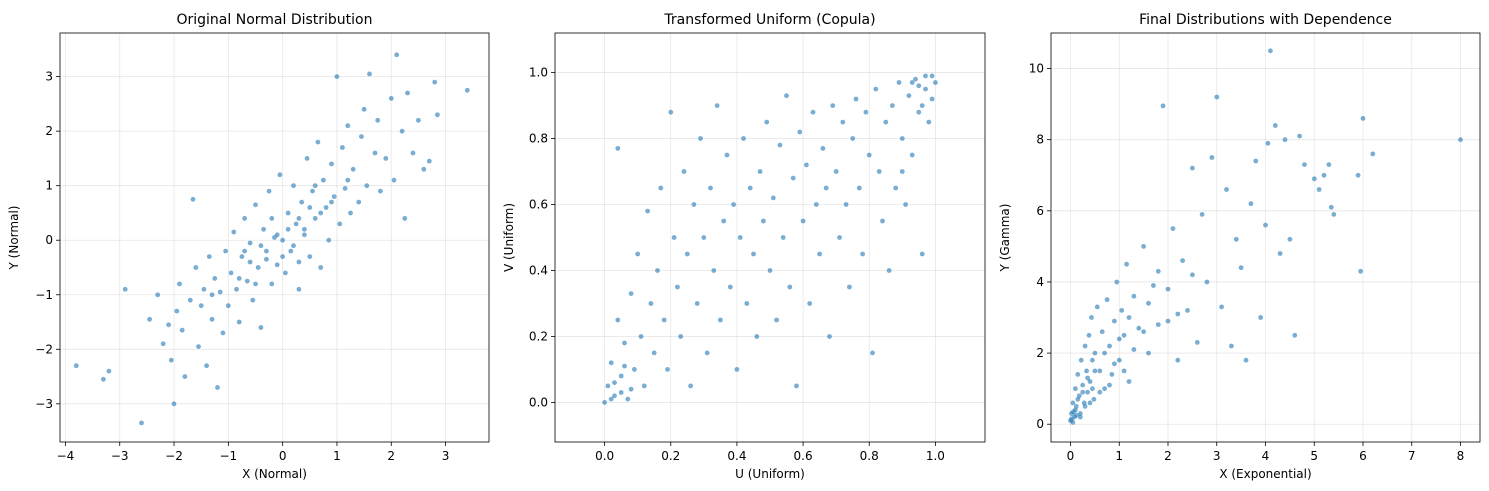 Image resolution: width=1489 pixels, height=491 pixels. I want to click on x-tick-label: 2, so click(391, 456).